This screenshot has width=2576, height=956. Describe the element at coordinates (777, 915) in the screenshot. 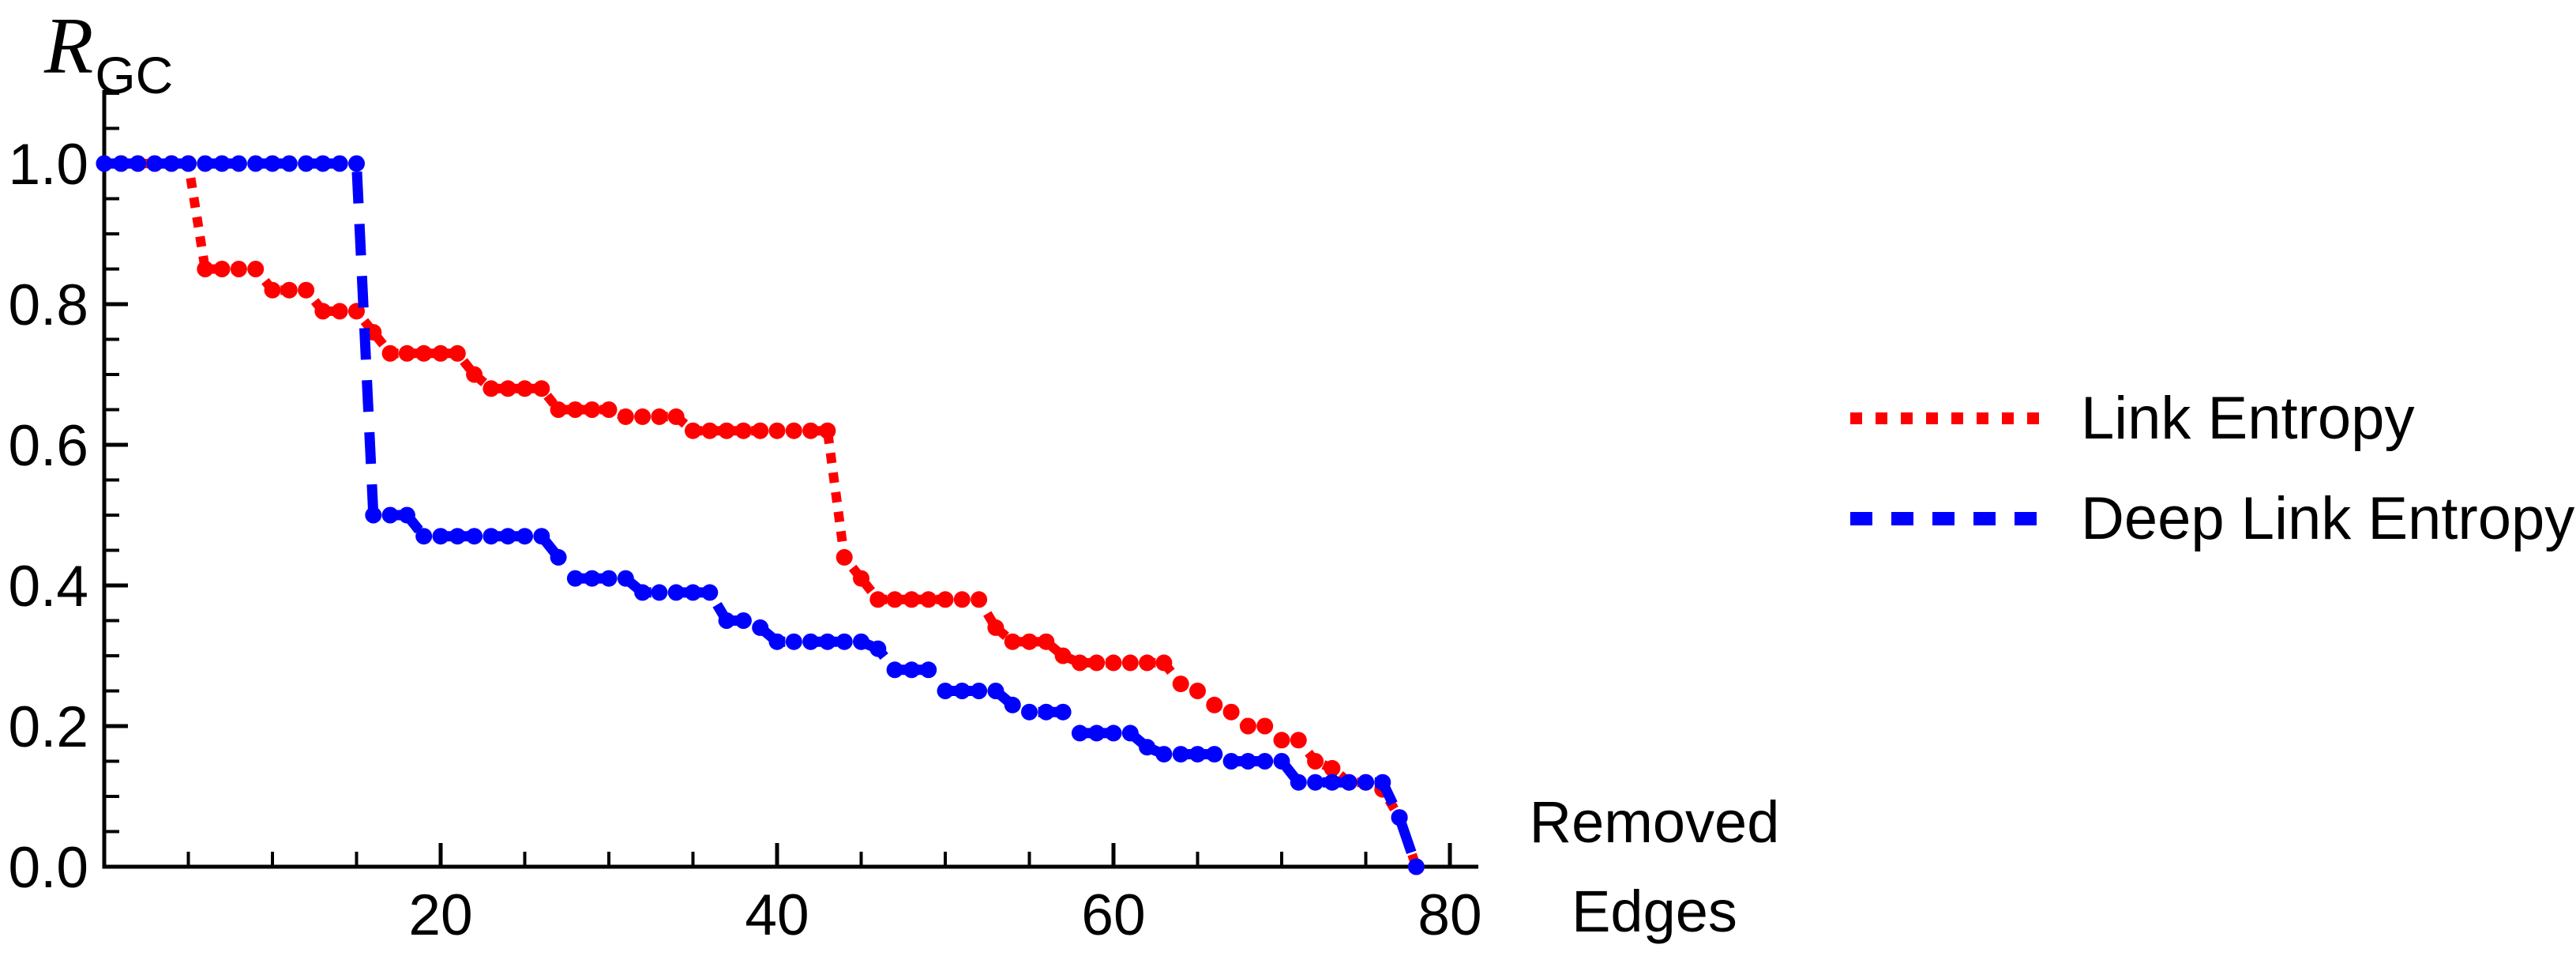

I see `x-tick-label: 40` at that location.